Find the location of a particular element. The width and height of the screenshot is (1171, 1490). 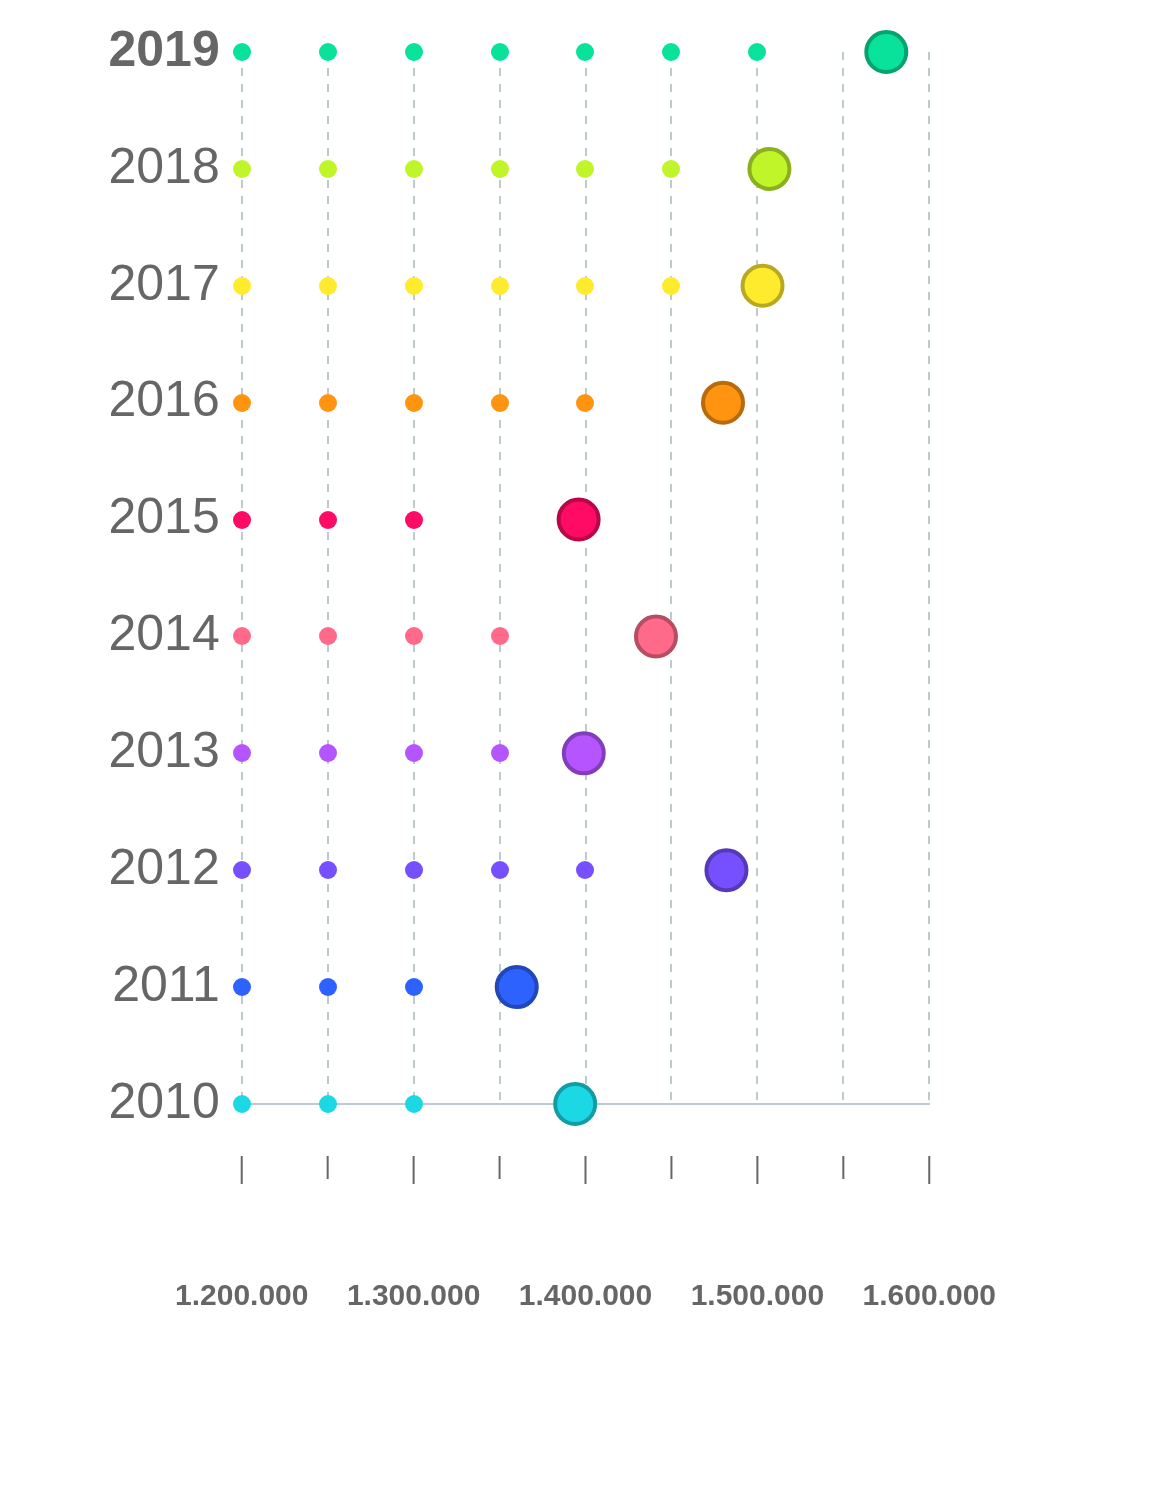

y-tick-label: 2016 is located at coordinates (164, 399).